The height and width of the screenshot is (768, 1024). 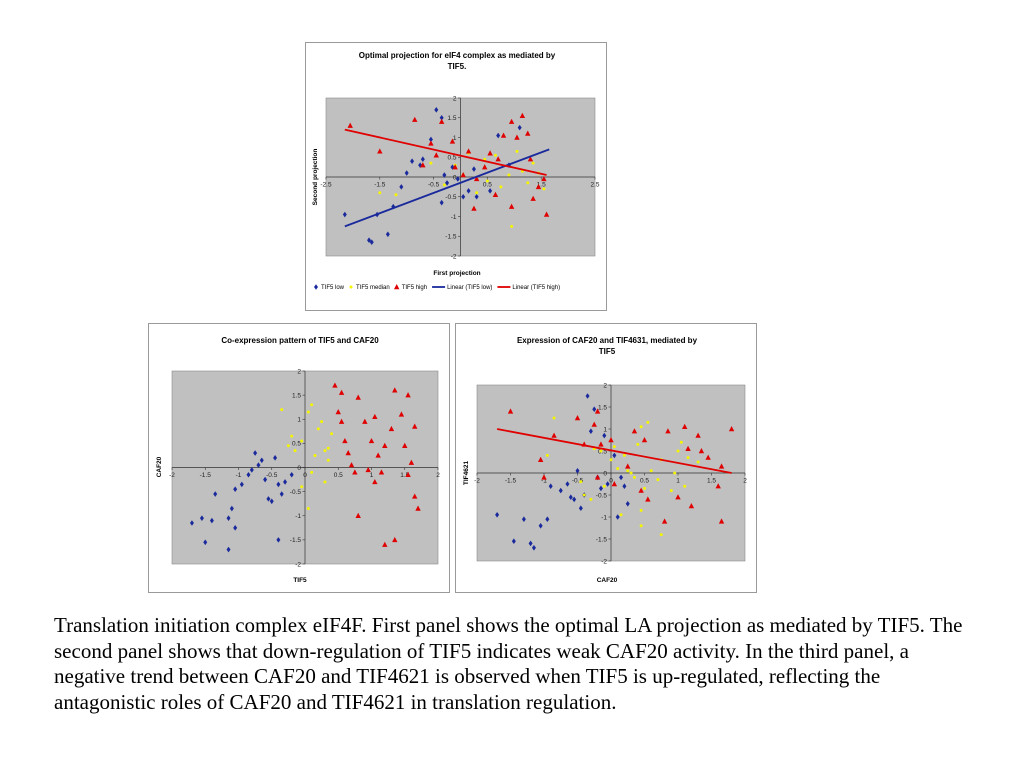 What do you see at coordinates (404, 475) in the screenshot?
I see `x-tick-label: 1.5` at bounding box center [404, 475].